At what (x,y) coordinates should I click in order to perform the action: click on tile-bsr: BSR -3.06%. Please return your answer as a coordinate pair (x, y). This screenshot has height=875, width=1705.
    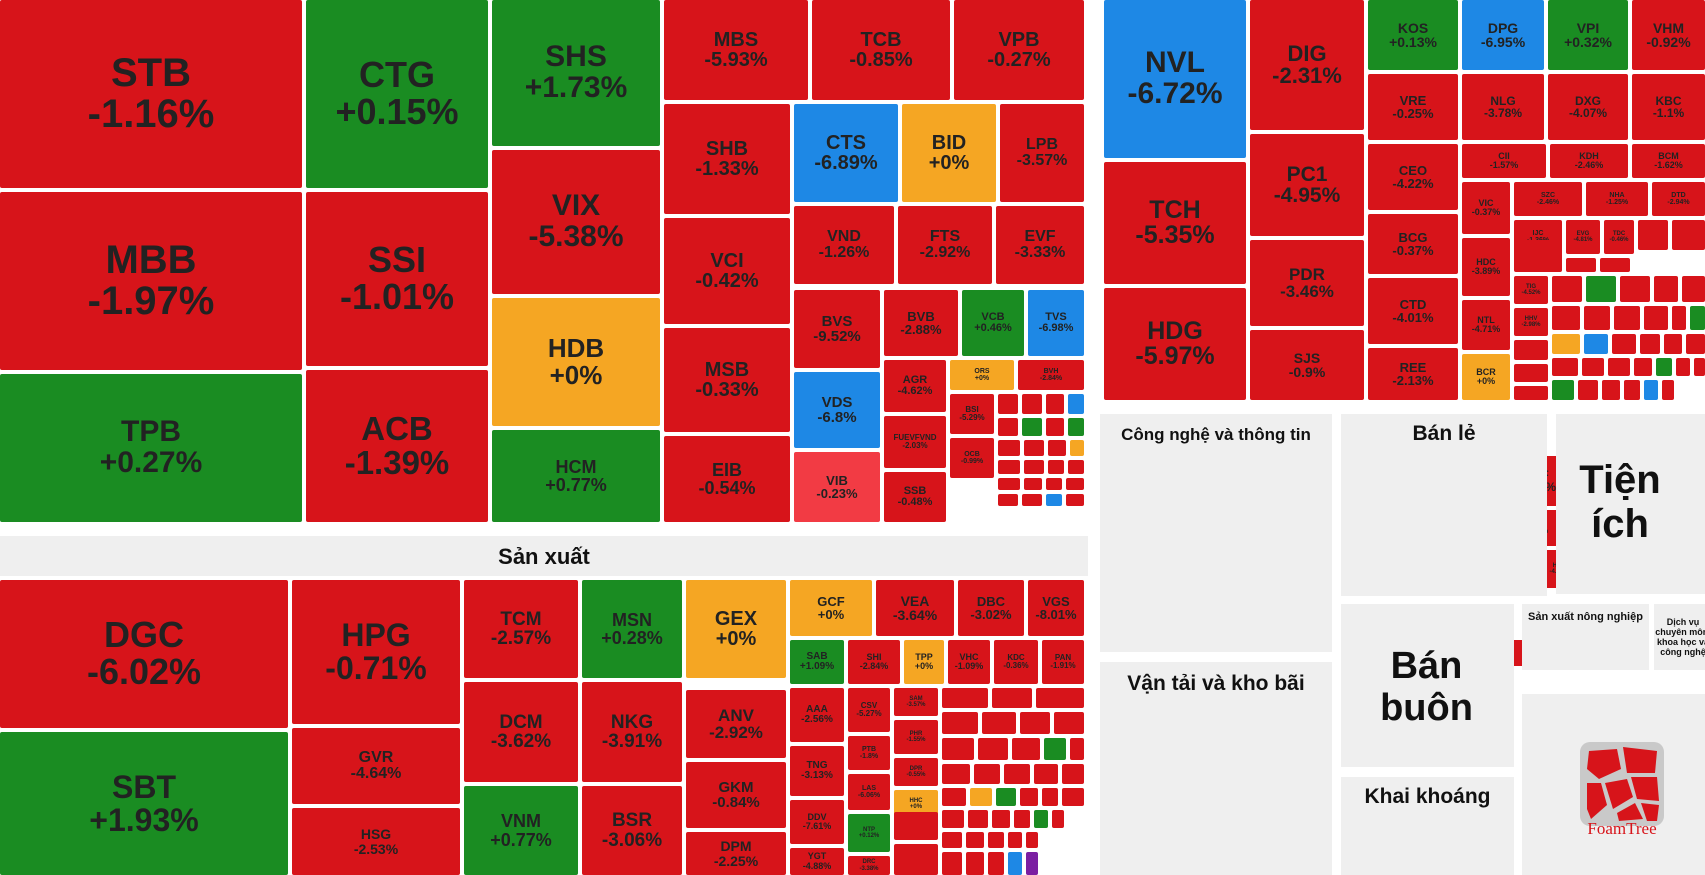
    Looking at the image, I should click on (632, 830).